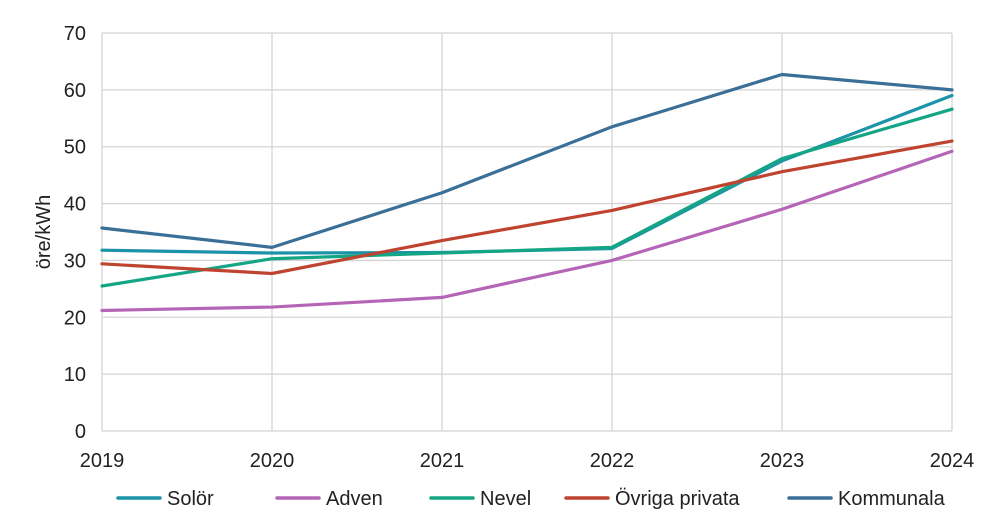  I want to click on legend-item: Adven, so click(329, 499).